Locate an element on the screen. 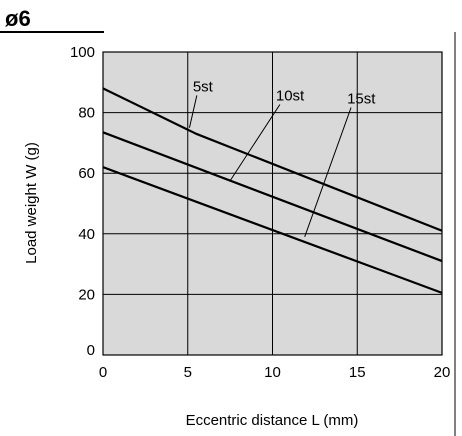 This screenshot has width=462, height=436. x-tick-label-20: 20 is located at coordinates (442, 372).